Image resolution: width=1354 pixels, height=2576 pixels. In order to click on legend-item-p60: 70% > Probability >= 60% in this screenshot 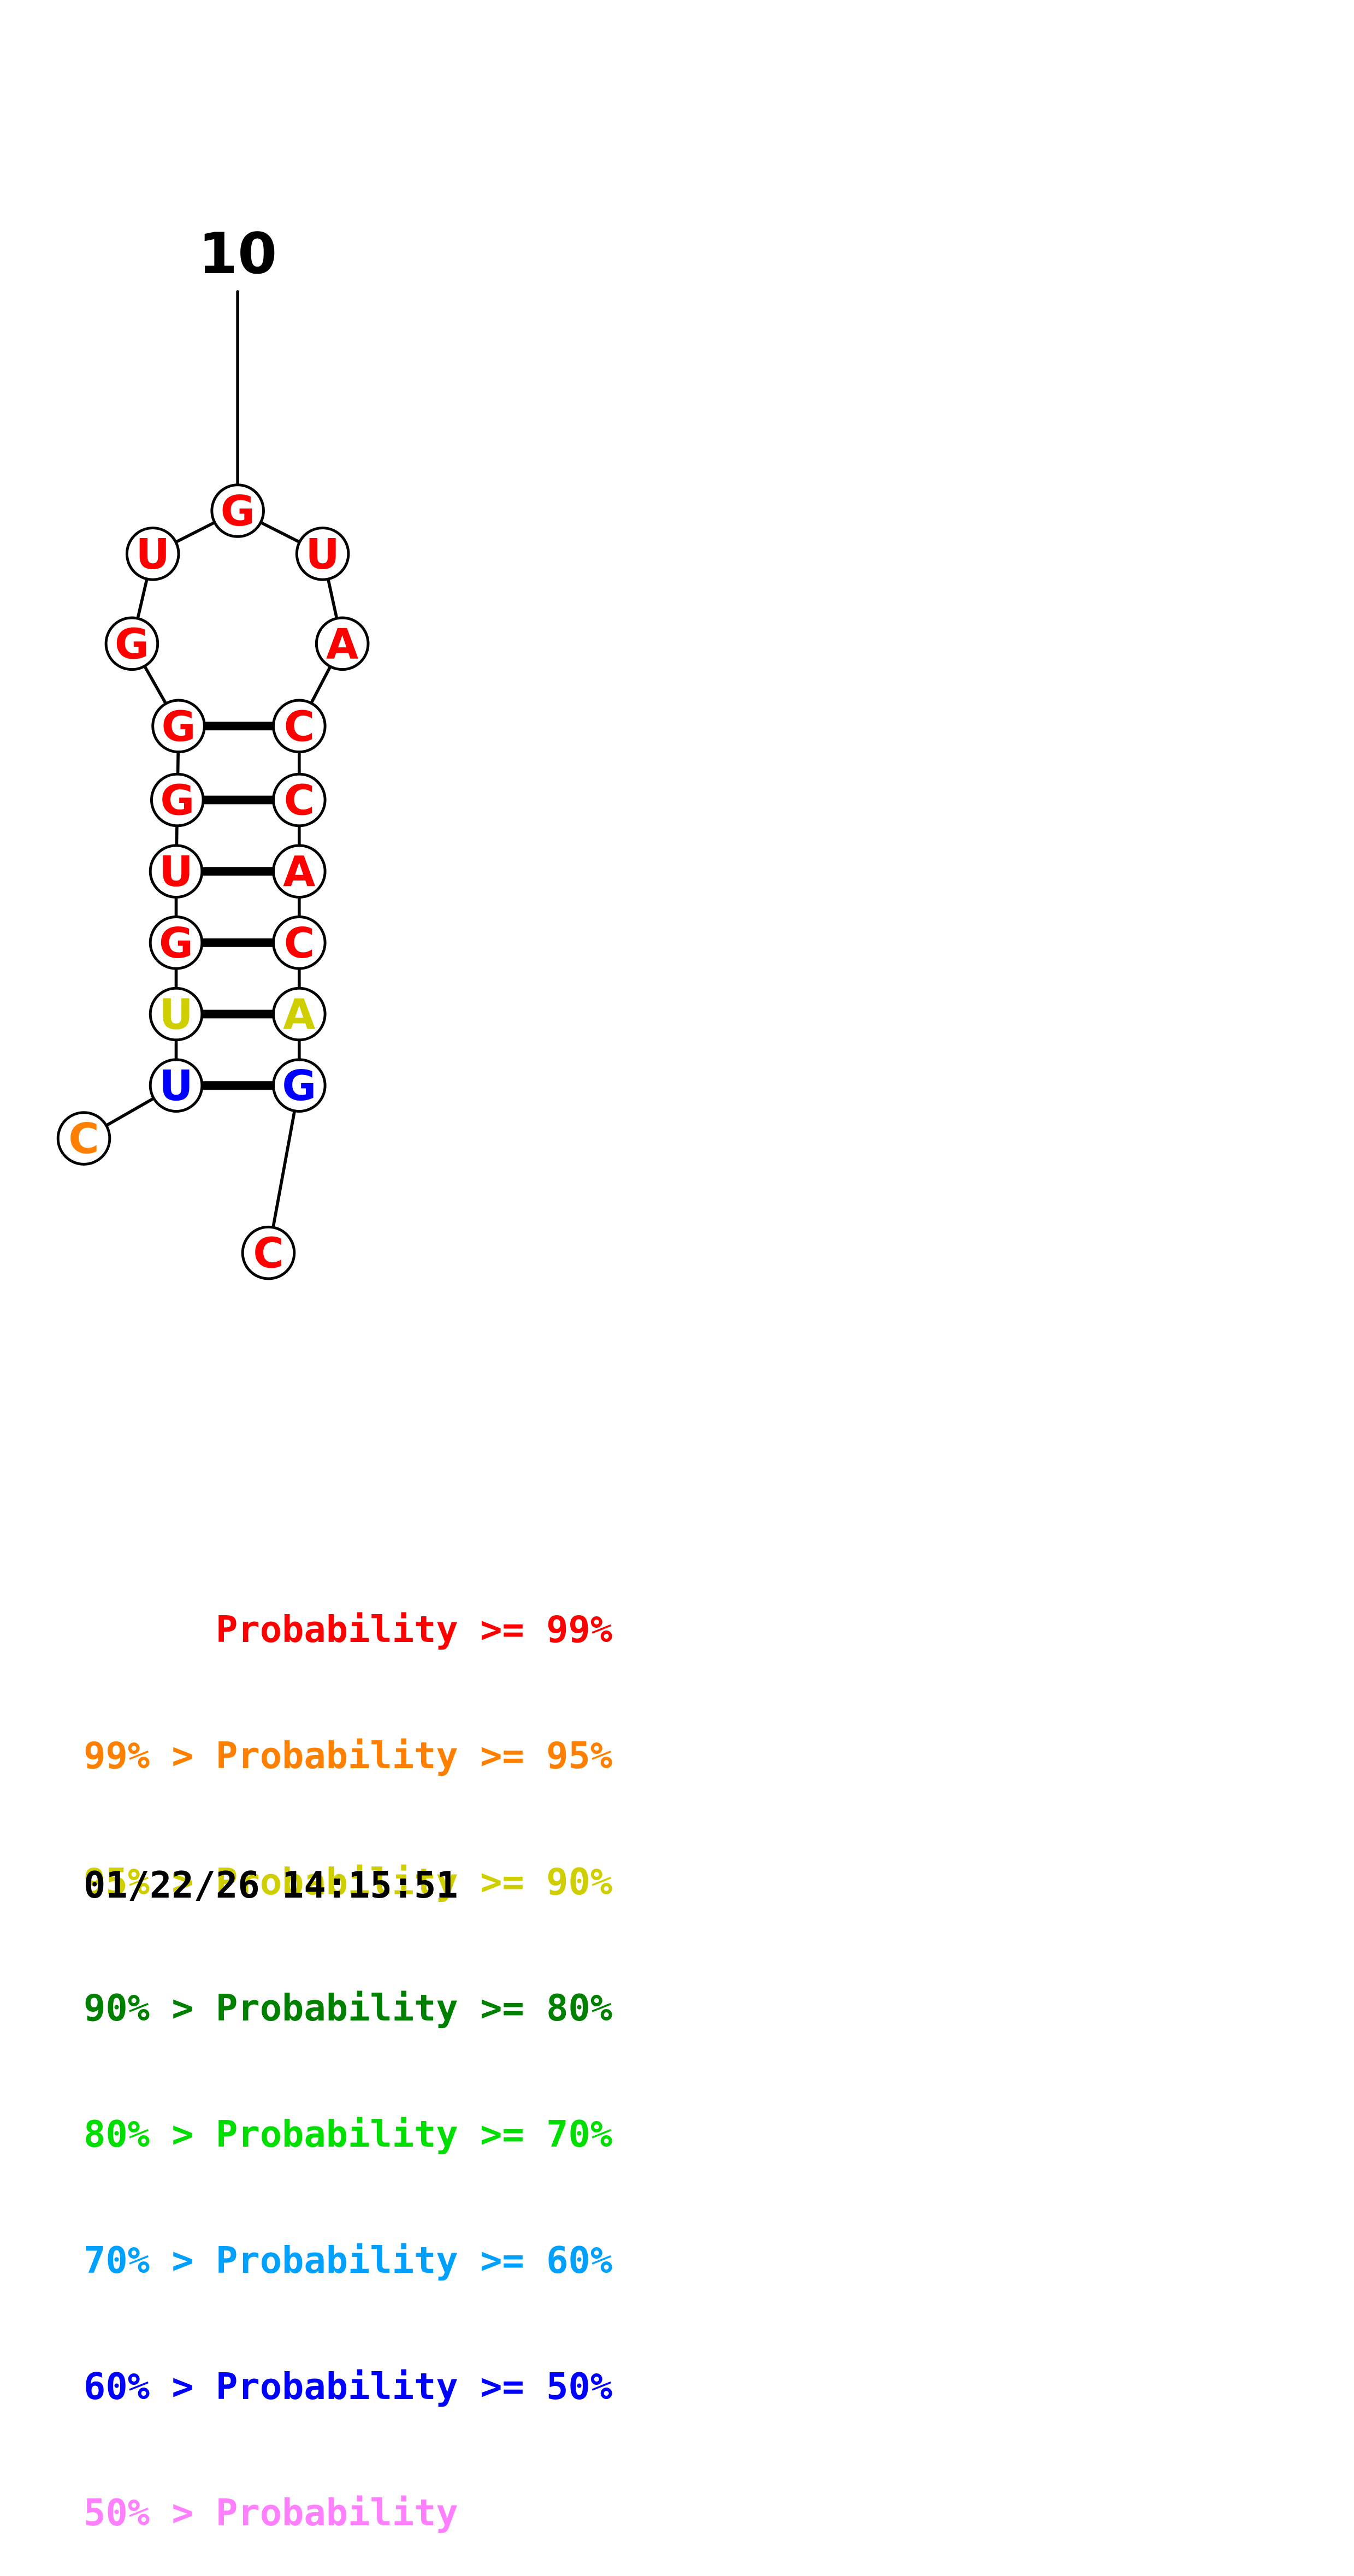, I will do `click(348, 2260)`.